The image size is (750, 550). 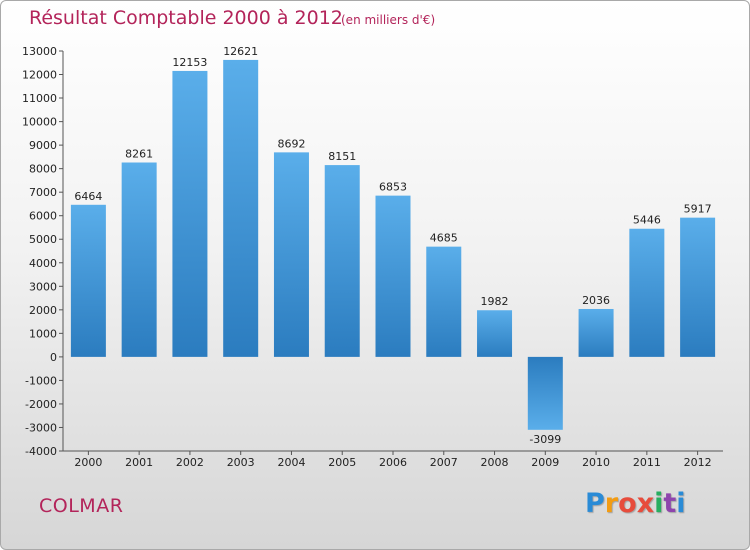 I want to click on x-tick-label: 2006, so click(x=393, y=462).